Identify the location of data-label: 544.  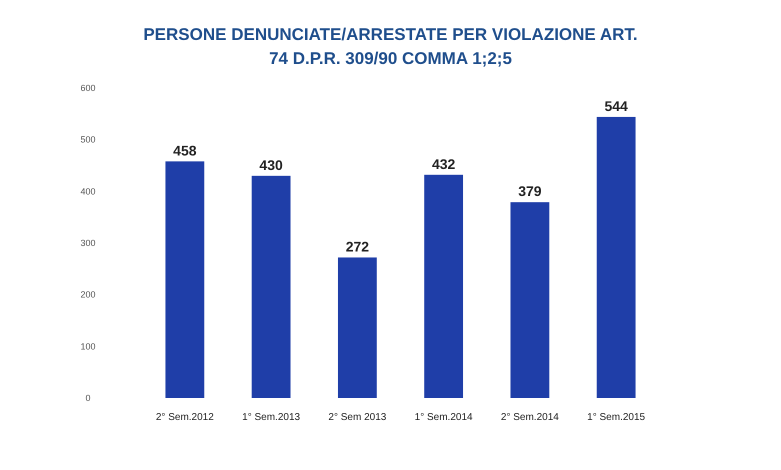
(616, 106).